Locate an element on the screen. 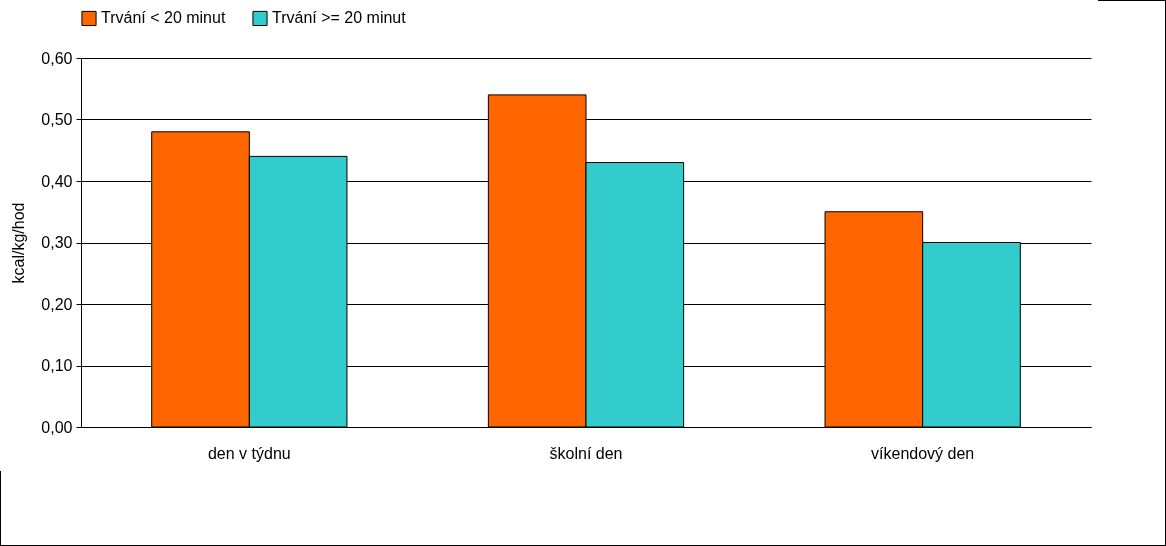 The width and height of the screenshot is (1166, 546). x-tick-label: školní den is located at coordinates (586, 453).